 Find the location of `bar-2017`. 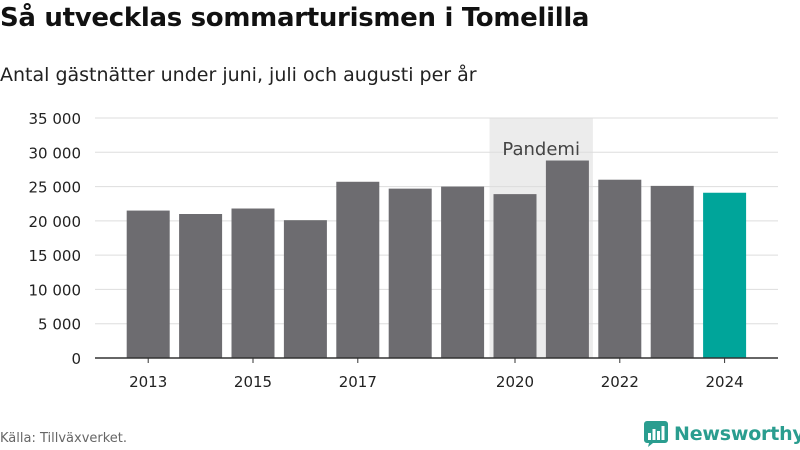

bar-2017 is located at coordinates (358, 269).